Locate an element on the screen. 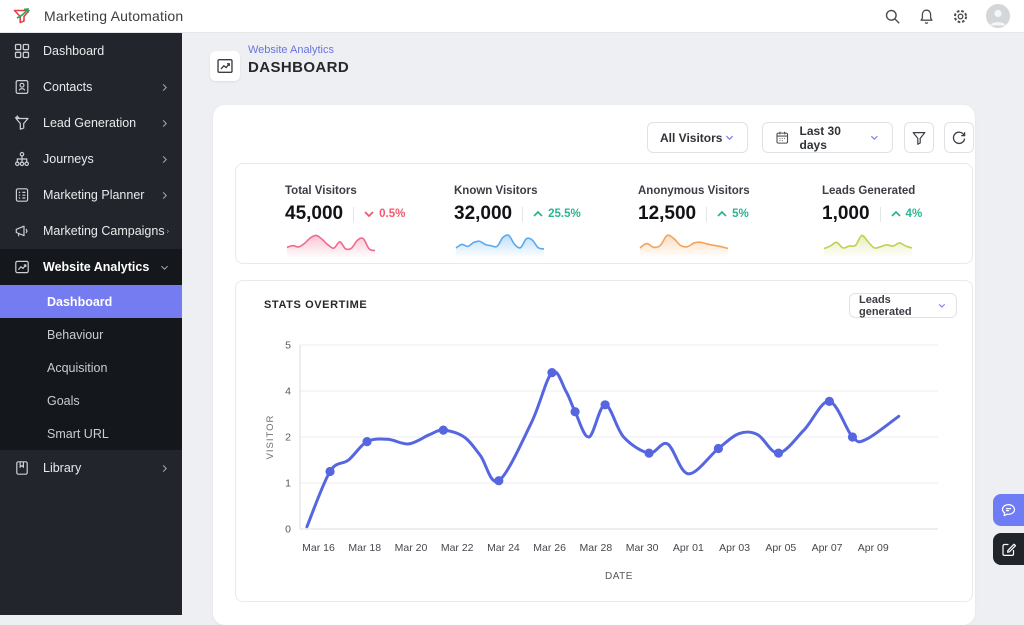 This screenshot has height=625, width=1024. stat-label: Leads Generated is located at coordinates (869, 191).